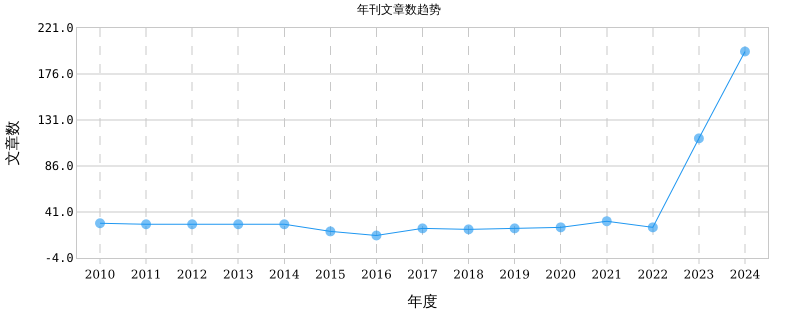  I want to click on x-tick-label: 2018, so click(468, 274).